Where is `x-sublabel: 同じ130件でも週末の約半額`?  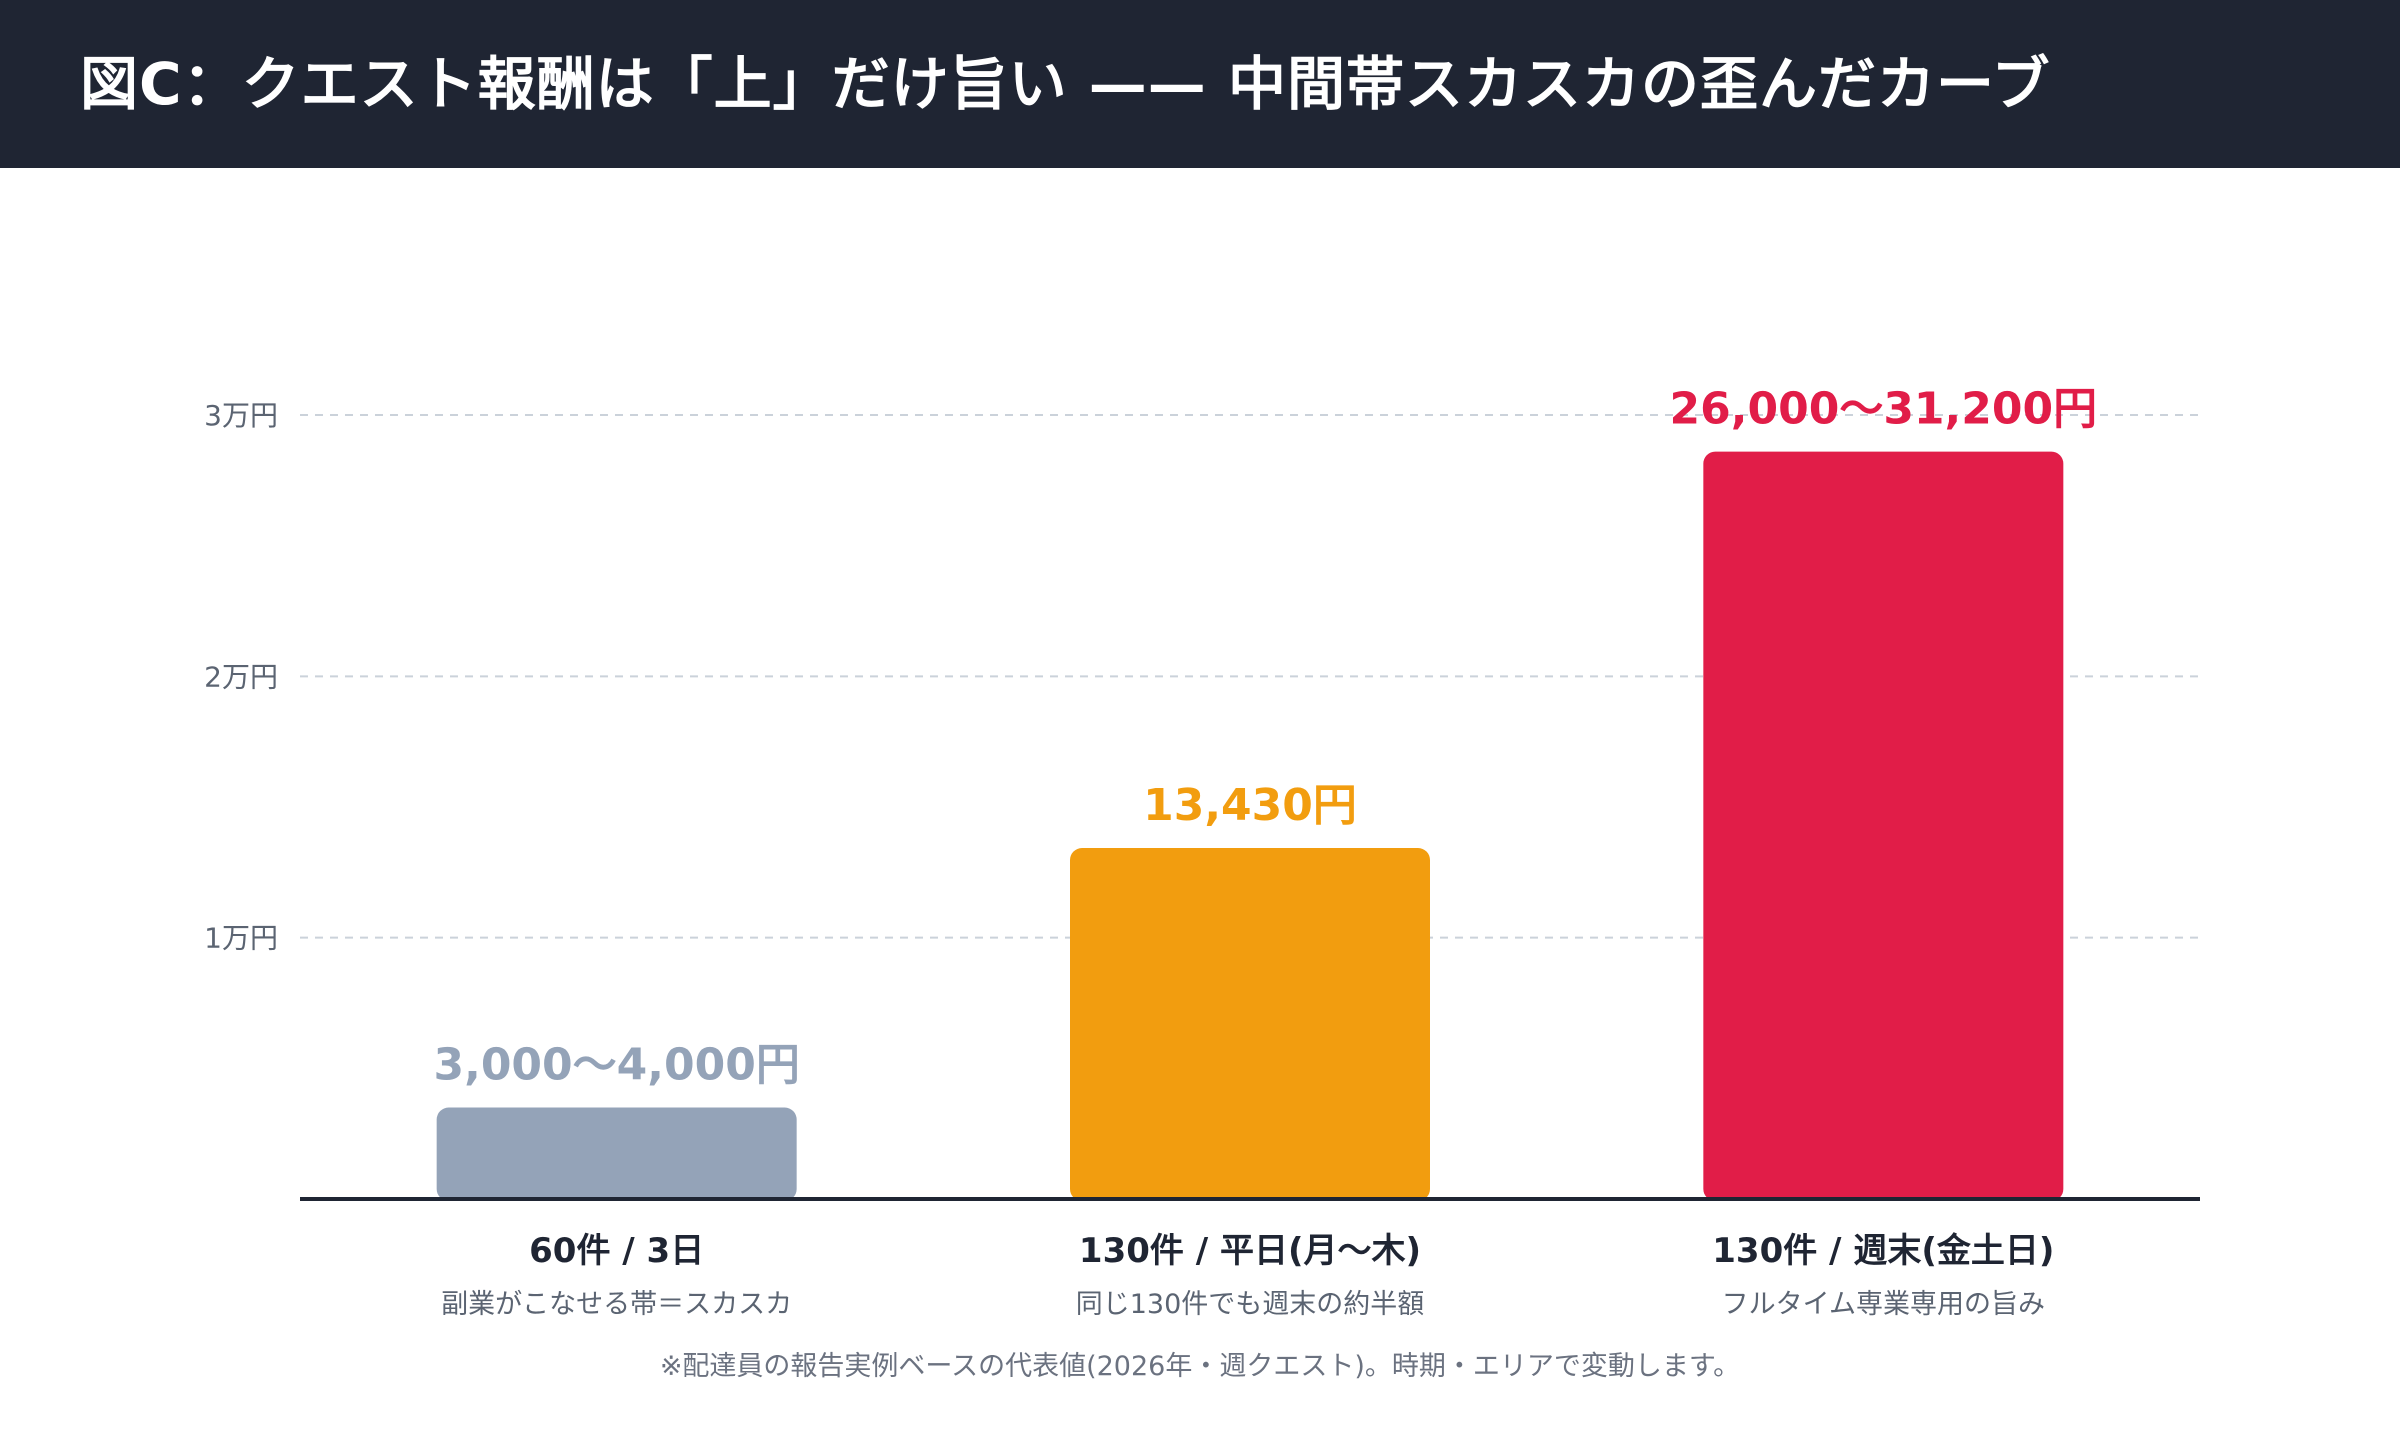
x-sublabel: 同じ130件でも週末の約半額 is located at coordinates (1250, 1304).